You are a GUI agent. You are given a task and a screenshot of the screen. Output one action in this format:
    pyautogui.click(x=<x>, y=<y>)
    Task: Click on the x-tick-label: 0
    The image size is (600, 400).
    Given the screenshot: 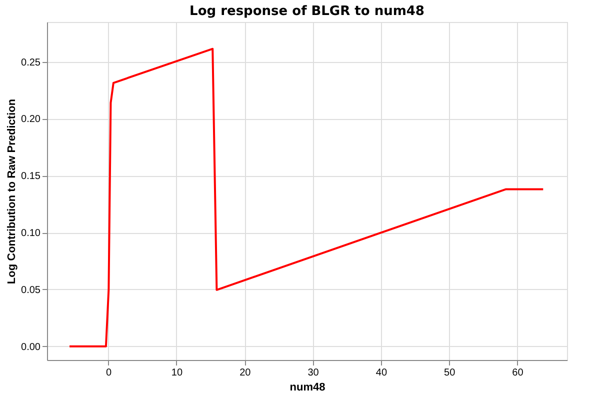 What is the action you would take?
    pyautogui.click(x=109, y=373)
    